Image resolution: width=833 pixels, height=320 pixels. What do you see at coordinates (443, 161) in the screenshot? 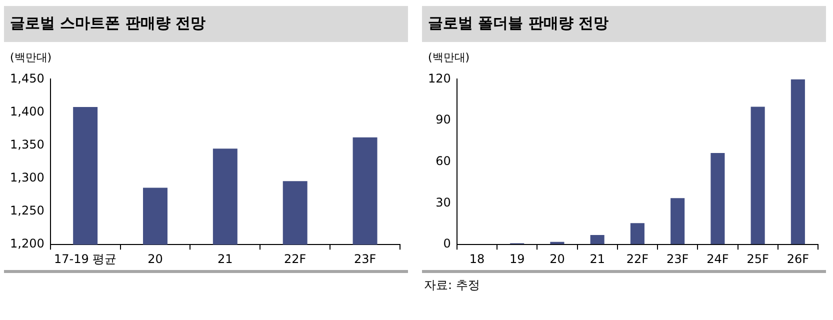
I see `y-tick-label: 60` at bounding box center [443, 161].